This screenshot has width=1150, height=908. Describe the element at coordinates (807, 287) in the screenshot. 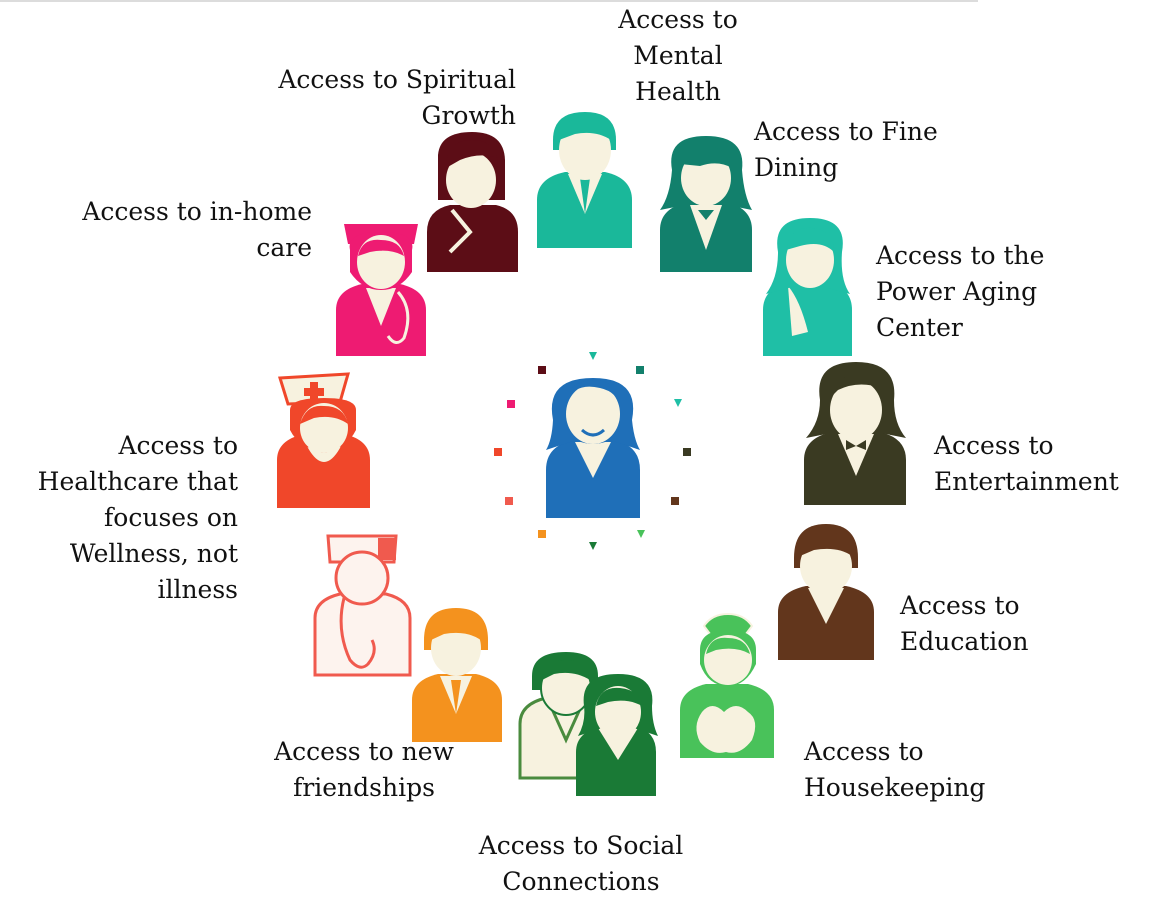

I see `woman-icon` at that location.